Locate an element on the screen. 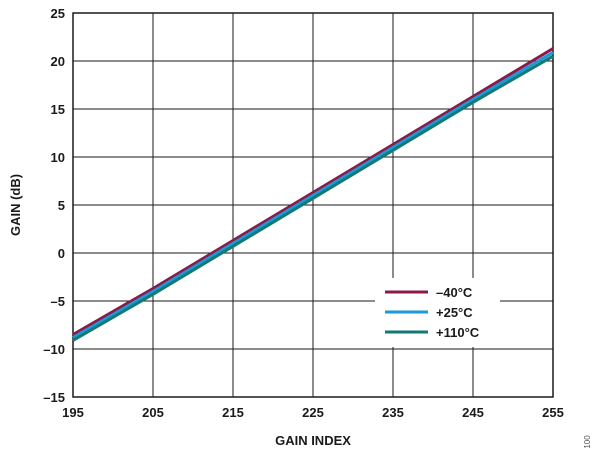 Image resolution: width=595 pixels, height=451 pixels. y-tick-label: 0 is located at coordinates (61, 253).